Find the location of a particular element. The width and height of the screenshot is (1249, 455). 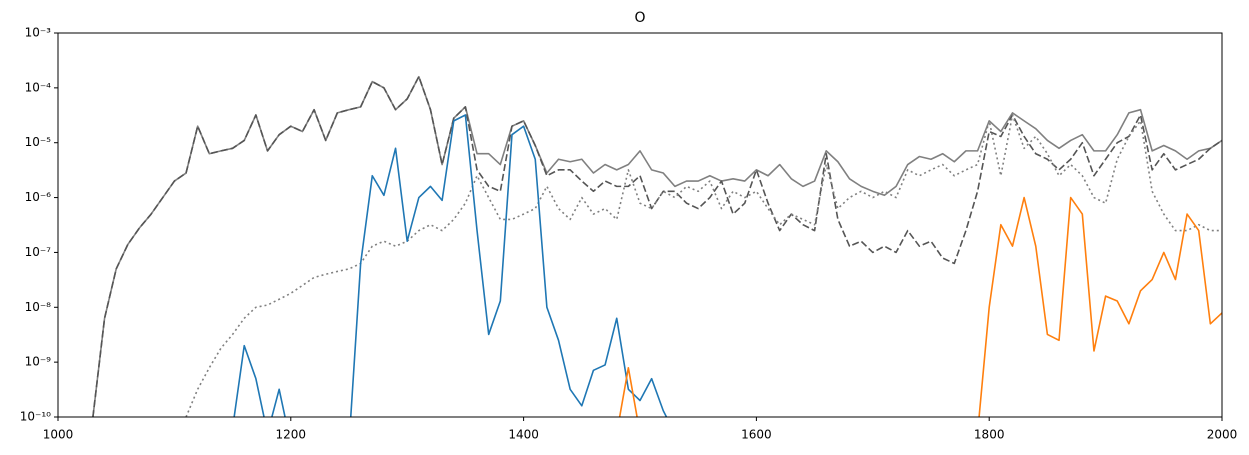

y-tick-label: 10⁻⁴ is located at coordinates (38, 87).